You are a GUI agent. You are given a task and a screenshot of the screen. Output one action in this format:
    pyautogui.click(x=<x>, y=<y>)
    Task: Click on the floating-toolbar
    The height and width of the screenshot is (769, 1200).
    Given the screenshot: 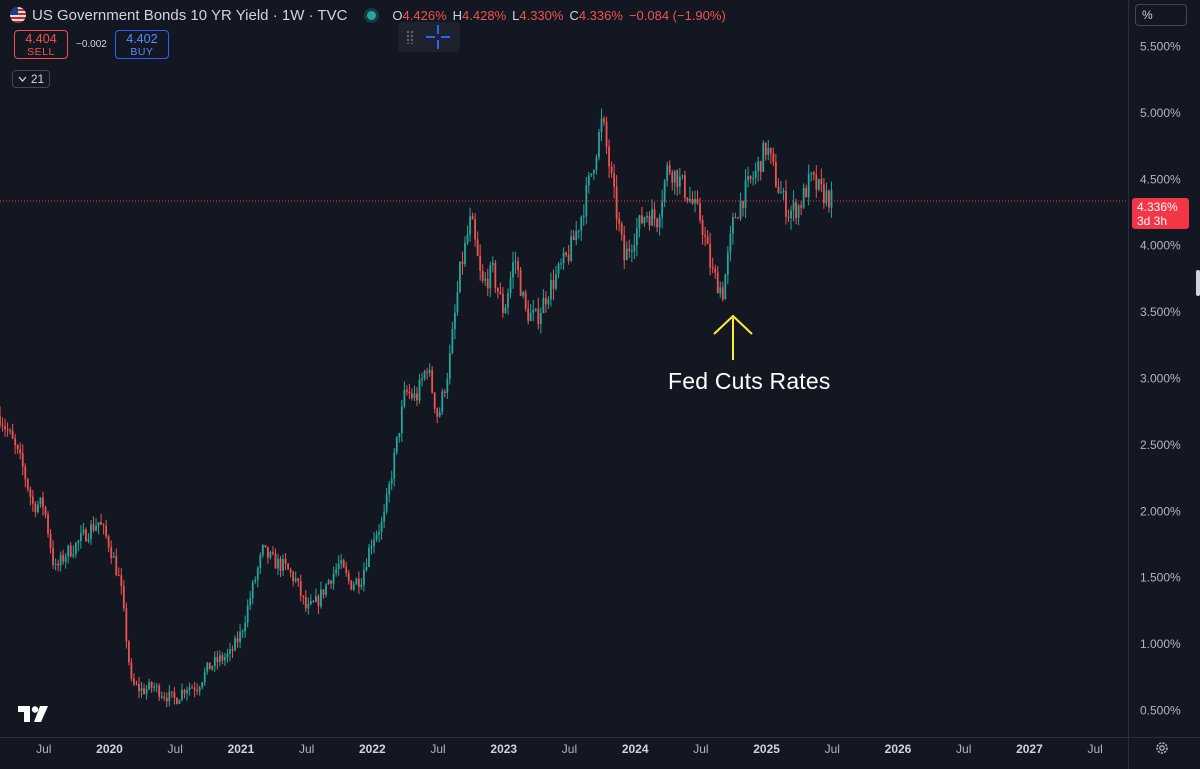 What is the action you would take?
    pyautogui.click(x=429, y=37)
    